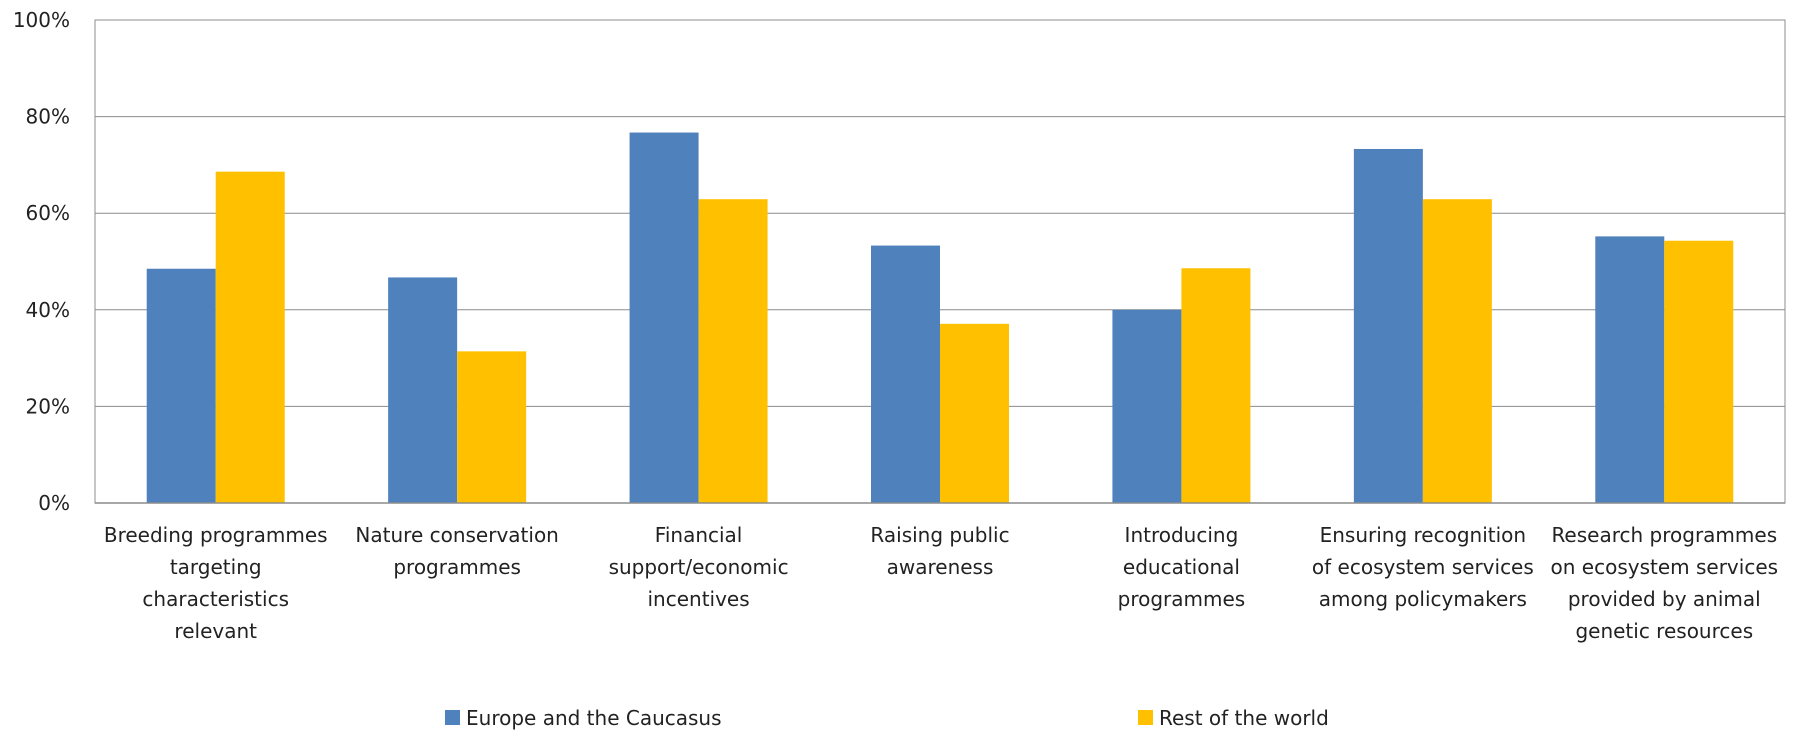 The width and height of the screenshot is (1801, 741). I want to click on x-category-label: Nature conservation programmes, so click(456, 551).